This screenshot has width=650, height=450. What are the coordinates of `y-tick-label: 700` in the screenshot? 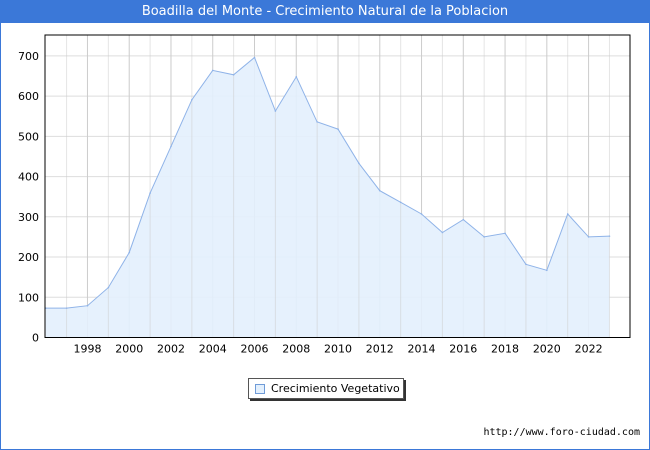 It's located at (28, 56).